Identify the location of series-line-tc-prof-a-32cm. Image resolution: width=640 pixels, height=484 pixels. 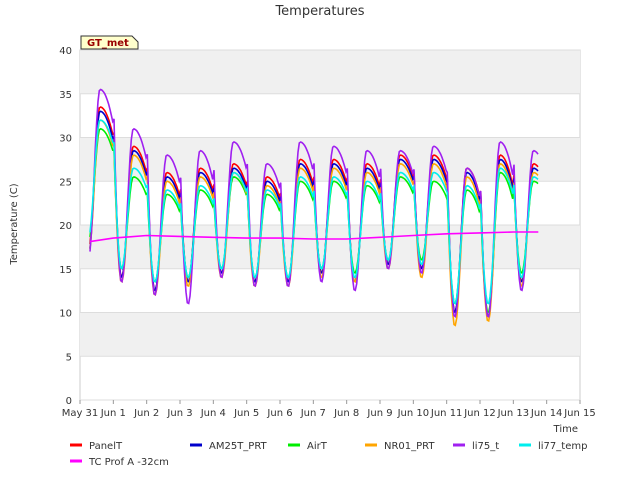
(314, 237).